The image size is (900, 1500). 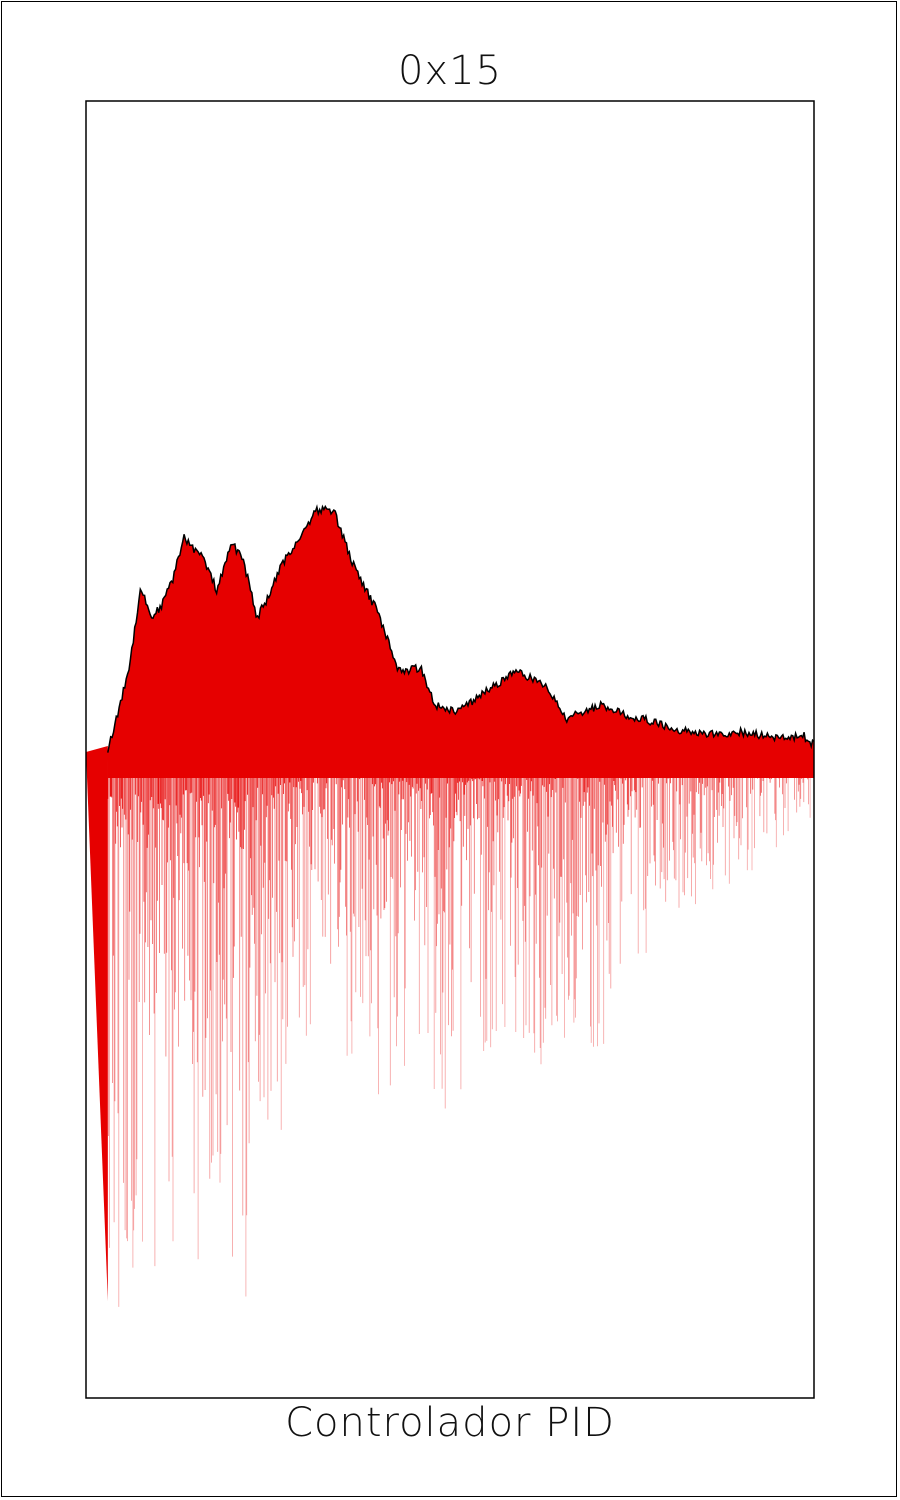 What do you see at coordinates (97, 1024) in the screenshot?
I see `initial-transient` at bounding box center [97, 1024].